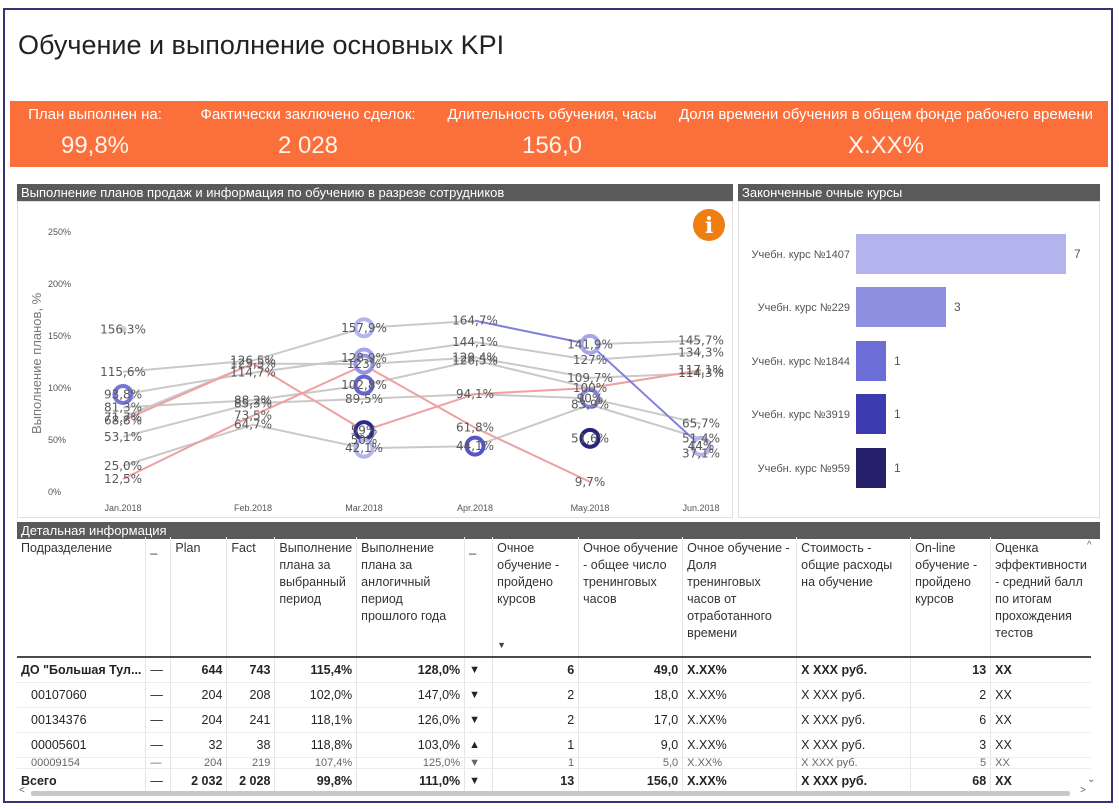 The width and height of the screenshot is (1119, 809). Describe the element at coordinates (315, 695) in the screenshot. I see `col-plan-completion-cell: 102,0%` at that location.